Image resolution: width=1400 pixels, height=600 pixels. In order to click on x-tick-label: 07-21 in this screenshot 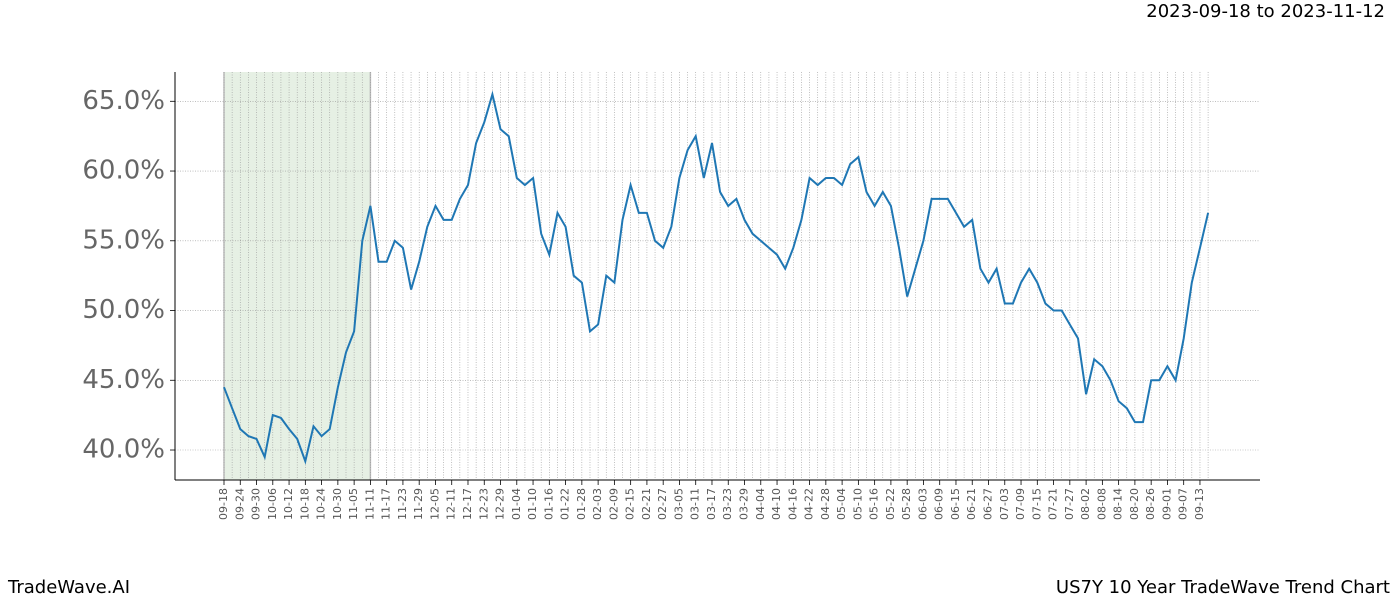, I will do `click(1053, 504)`.